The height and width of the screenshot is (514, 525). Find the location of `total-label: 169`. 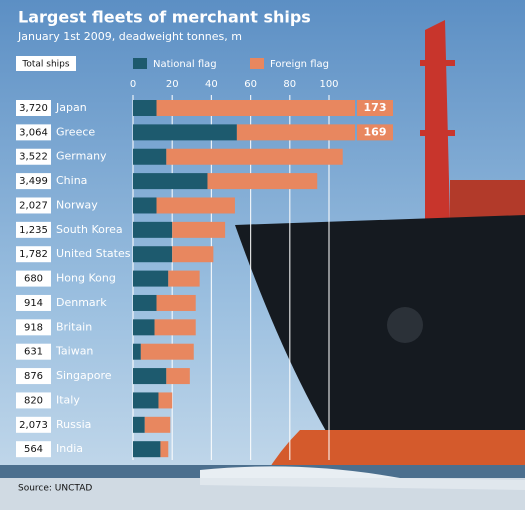

total-label: 169 is located at coordinates (375, 131).